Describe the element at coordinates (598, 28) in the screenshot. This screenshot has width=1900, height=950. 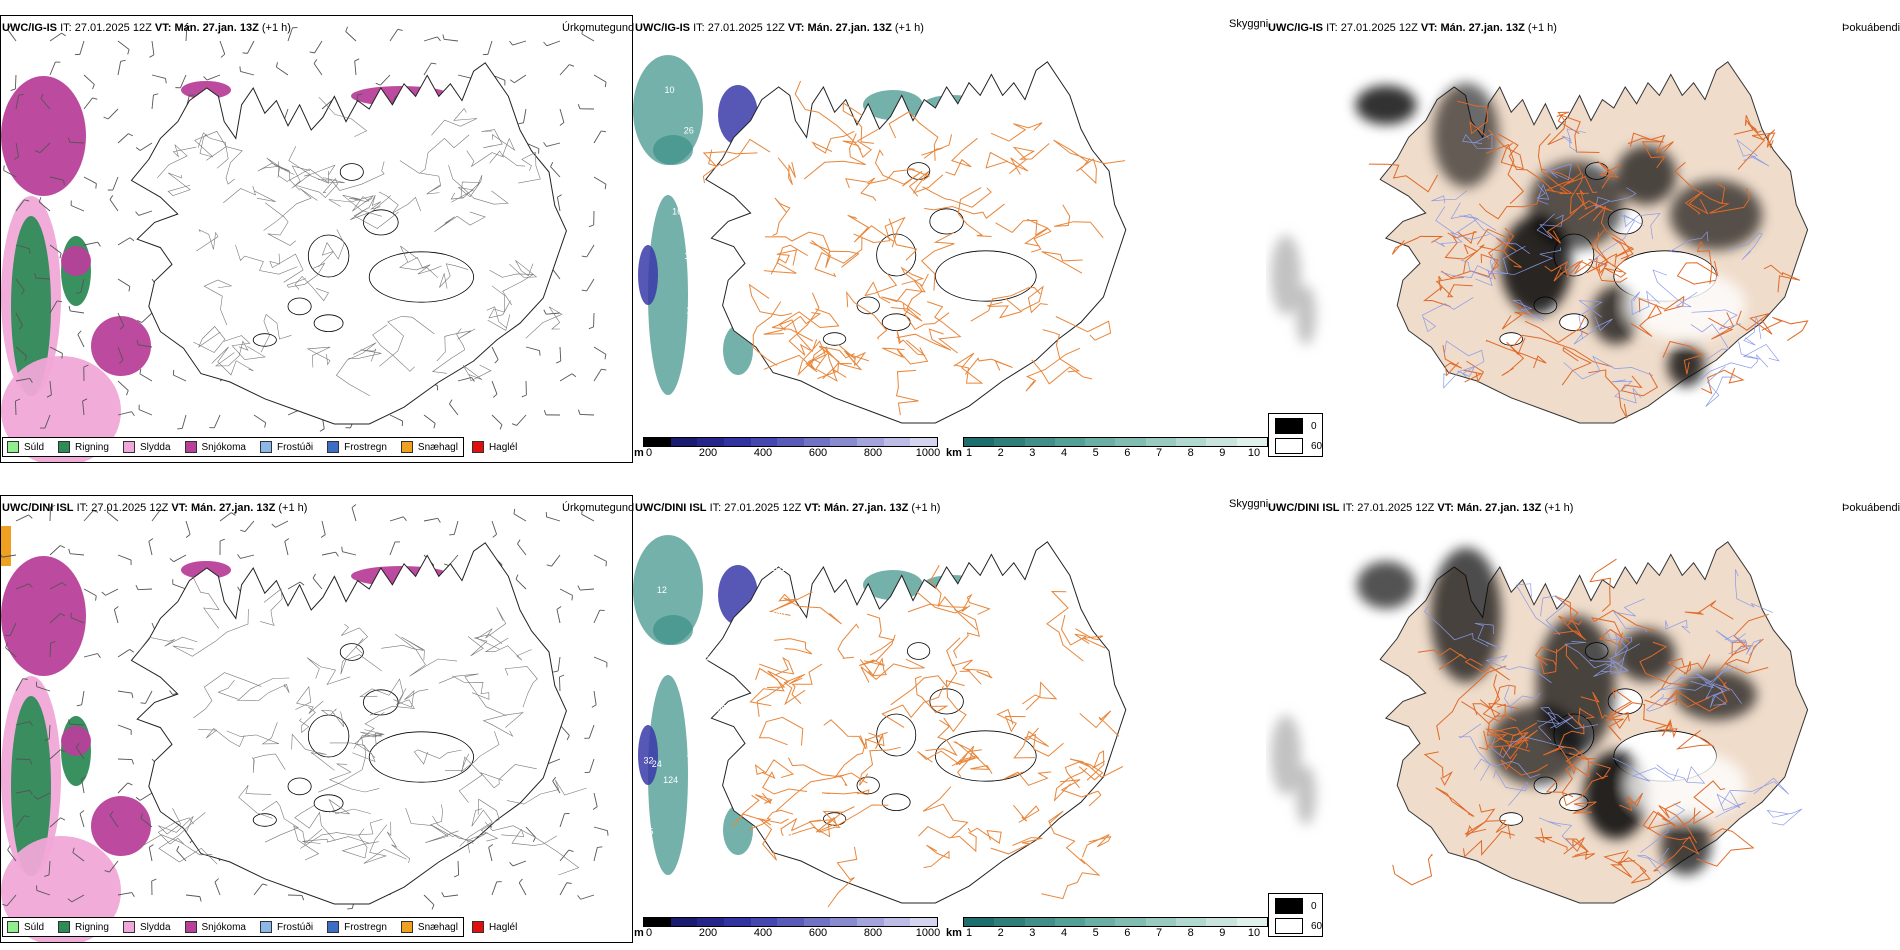
I see `panel-title-precip-top: Úrkomutegund` at that location.